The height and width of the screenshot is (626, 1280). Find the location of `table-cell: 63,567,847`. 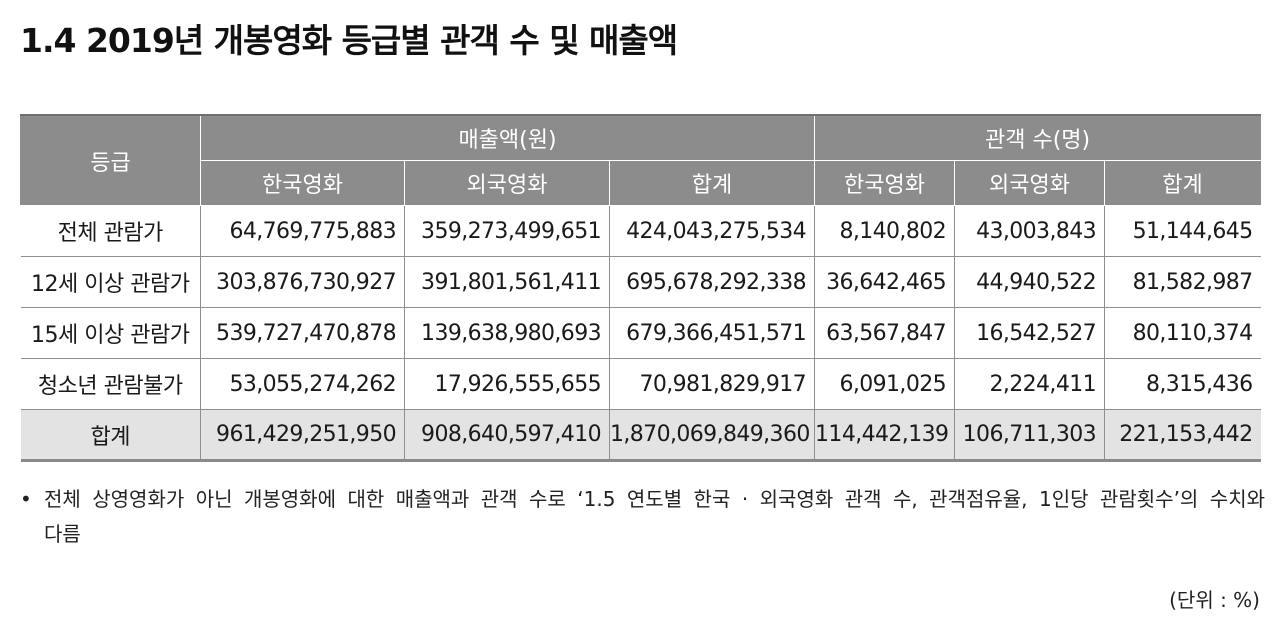

table-cell: 63,567,847 is located at coordinates (885, 333).